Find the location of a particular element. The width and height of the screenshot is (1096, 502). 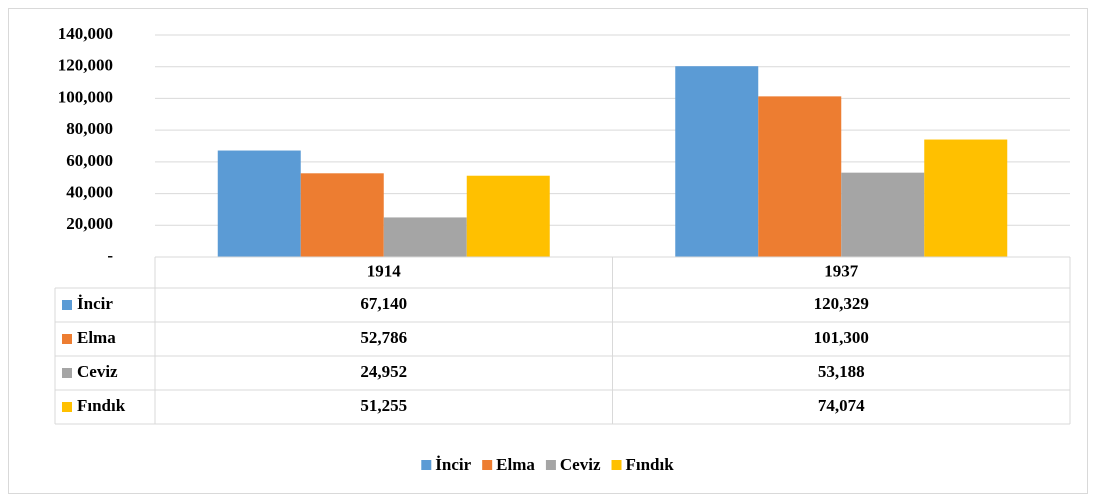

y-tick-label: 140,000 is located at coordinates (85, 33).